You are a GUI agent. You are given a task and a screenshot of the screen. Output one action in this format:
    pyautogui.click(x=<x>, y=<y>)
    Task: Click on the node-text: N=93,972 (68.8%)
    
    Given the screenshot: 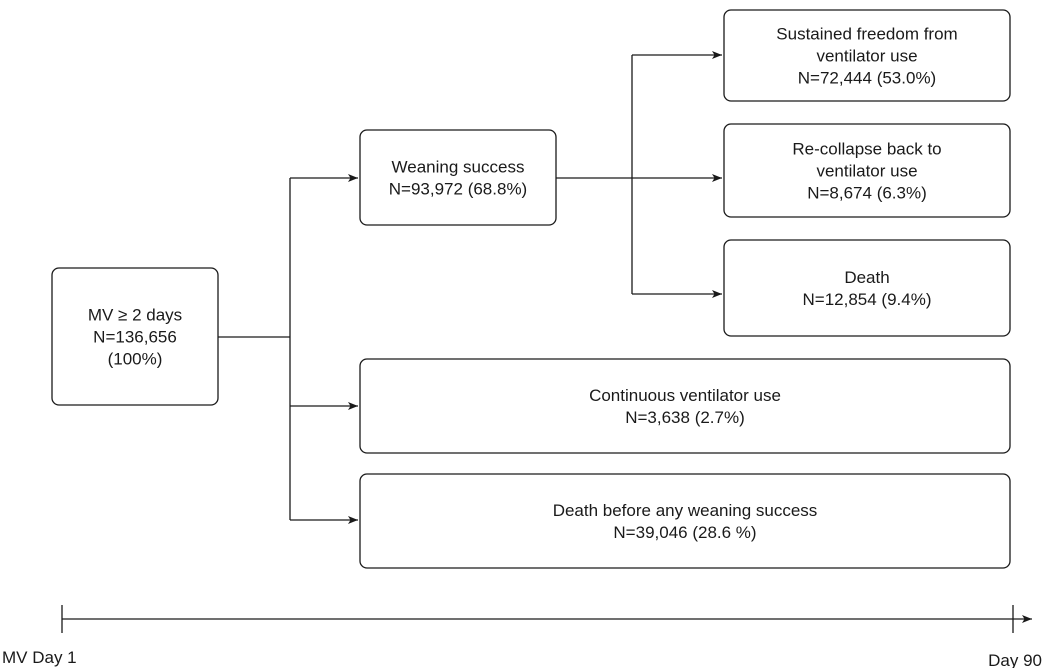 What is the action you would take?
    pyautogui.click(x=458, y=189)
    